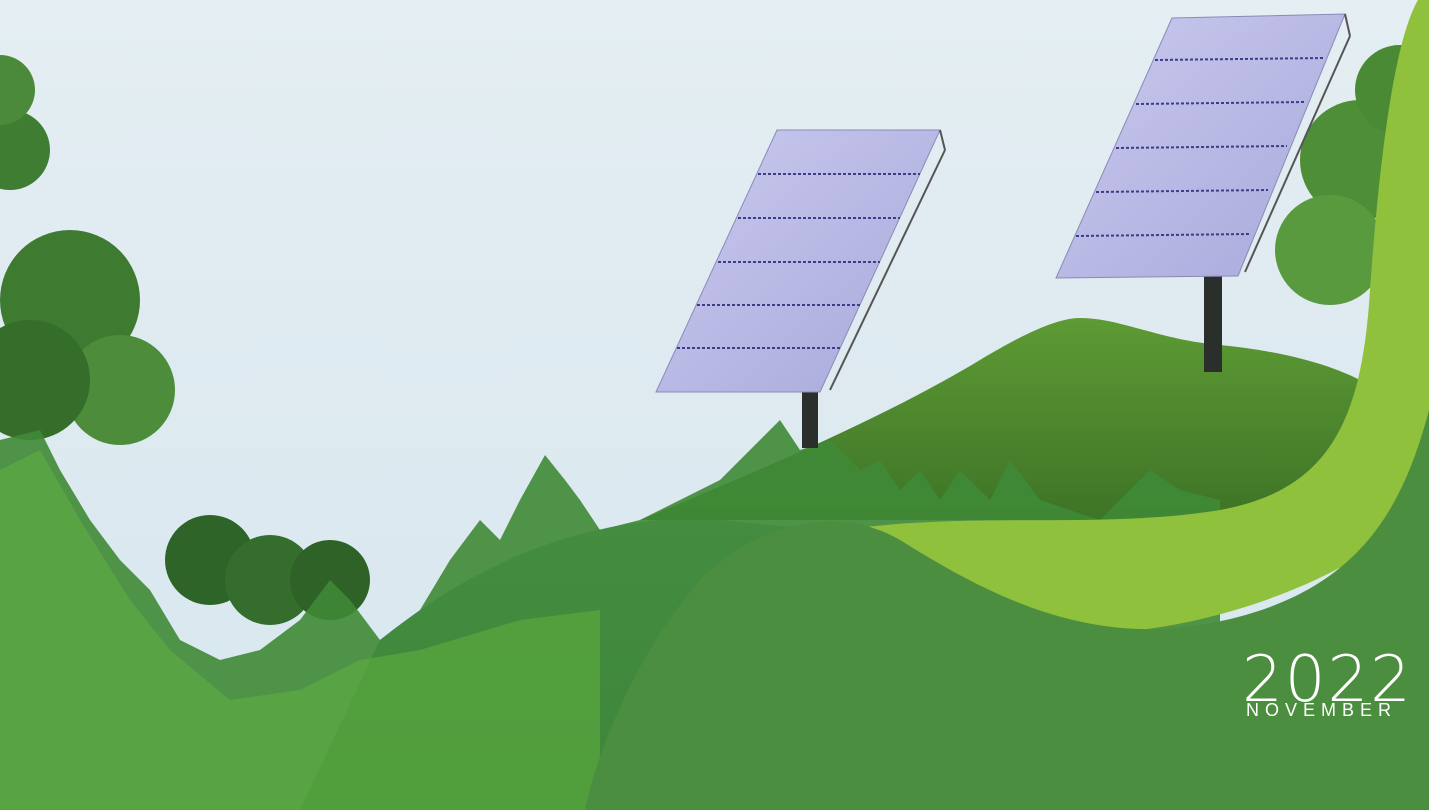 This screenshot has width=1429, height=810. Describe the element at coordinates (1203, 192) in the screenshot. I see `solar-panel-right` at that location.